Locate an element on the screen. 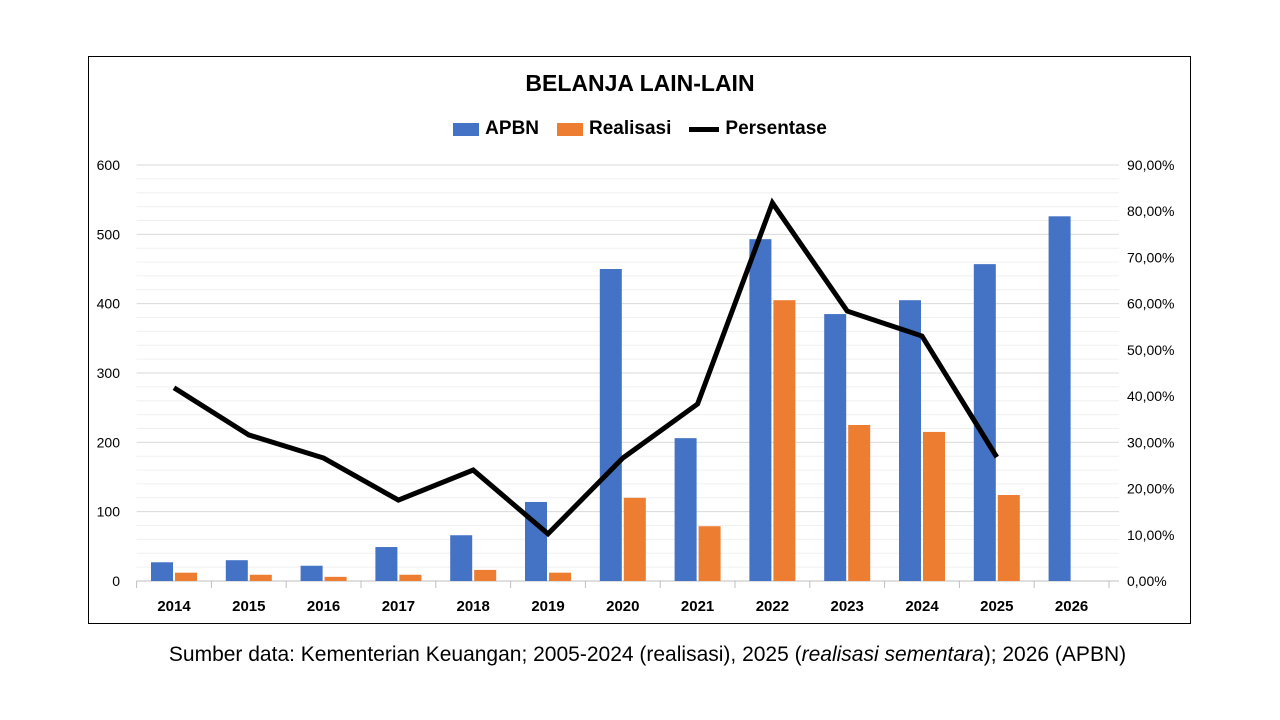  legend-persentase: Persentase is located at coordinates (758, 129).